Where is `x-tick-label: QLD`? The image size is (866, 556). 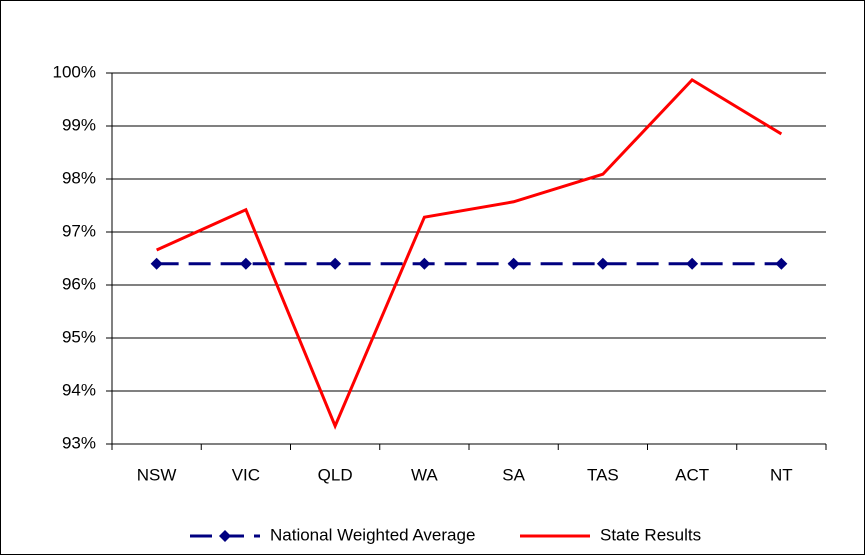 x-tick-label: QLD is located at coordinates (335, 474).